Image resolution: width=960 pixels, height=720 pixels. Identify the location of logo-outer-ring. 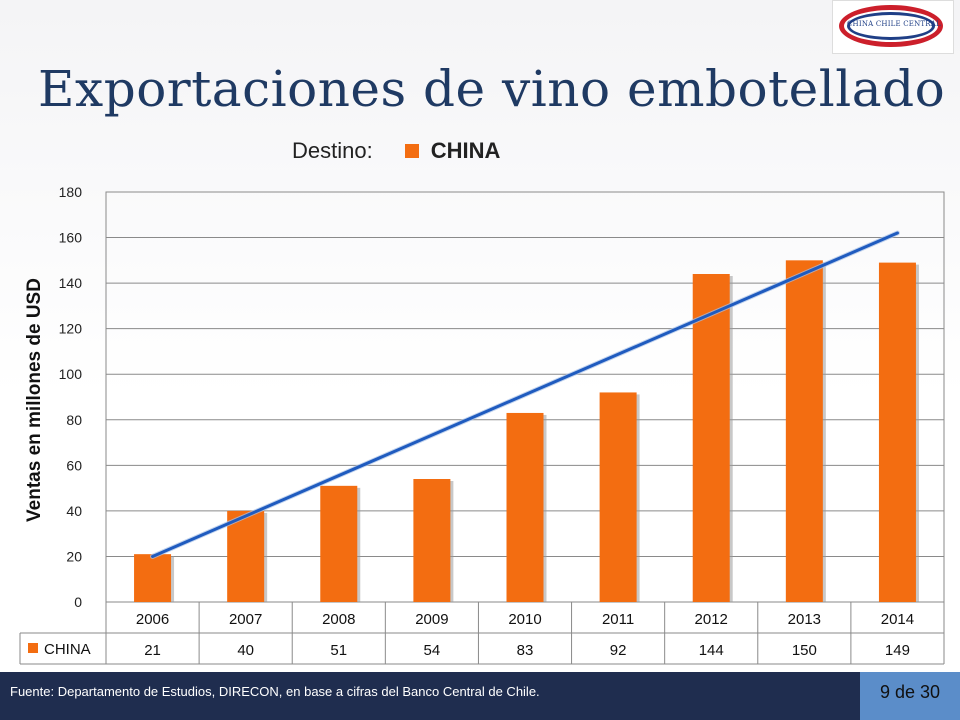
(891, 26).